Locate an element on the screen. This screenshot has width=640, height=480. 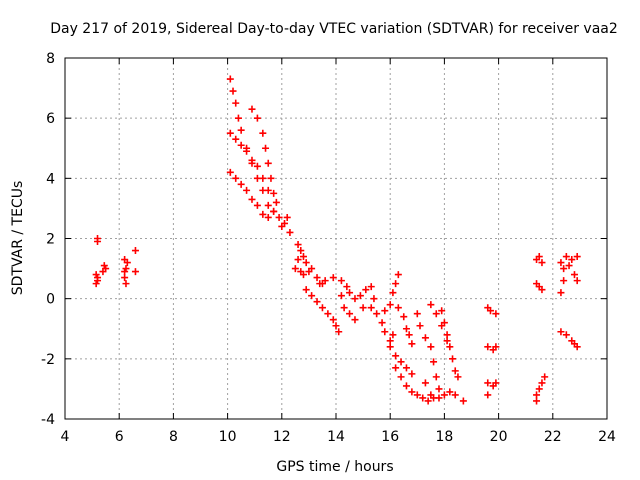
x-tick-label: 14 is located at coordinates (336, 437).